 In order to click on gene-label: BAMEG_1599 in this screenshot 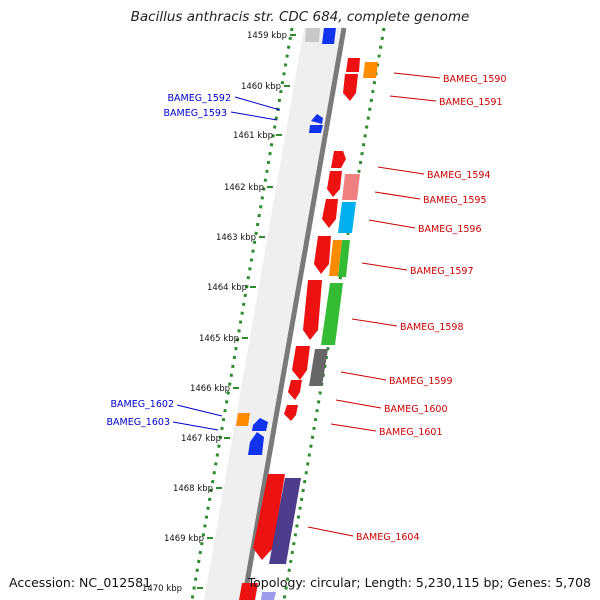, I will do `click(421, 381)`.